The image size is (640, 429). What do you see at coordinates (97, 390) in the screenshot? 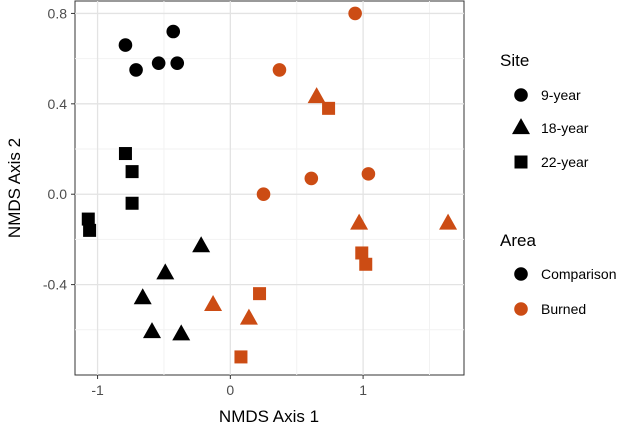
I see `x-tick-label: -1` at bounding box center [97, 390].